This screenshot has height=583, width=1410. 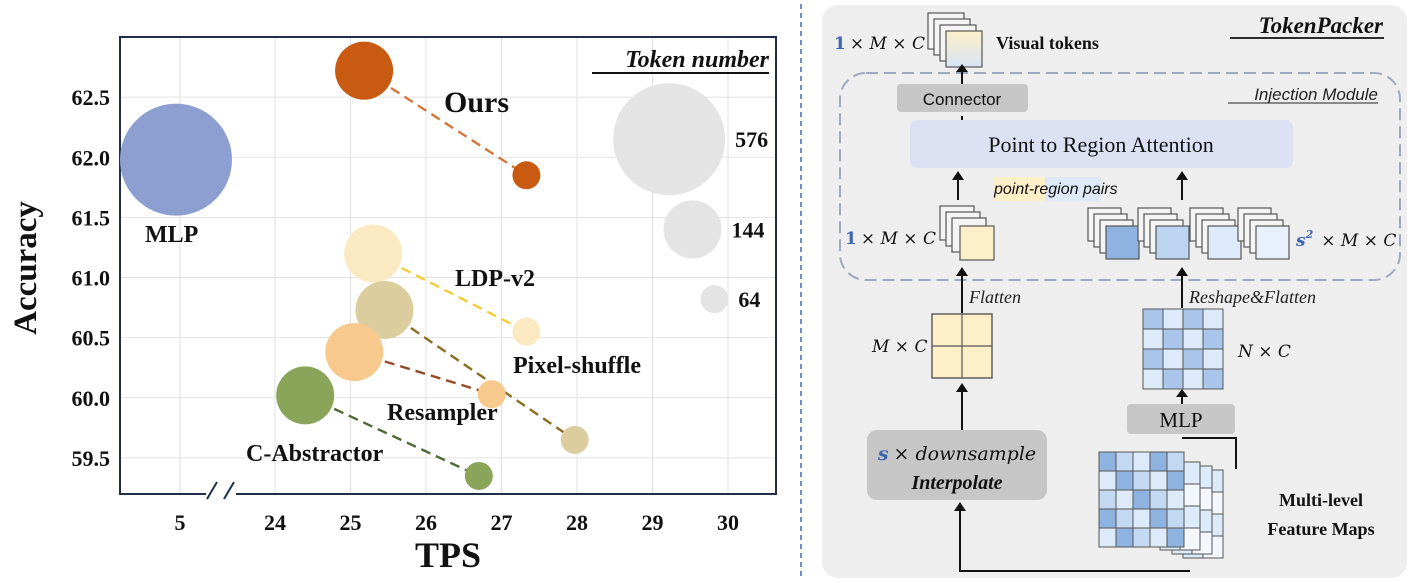 I want to click on reshape-flatten-label: Reshape&Flatten, so click(x=1252, y=297).